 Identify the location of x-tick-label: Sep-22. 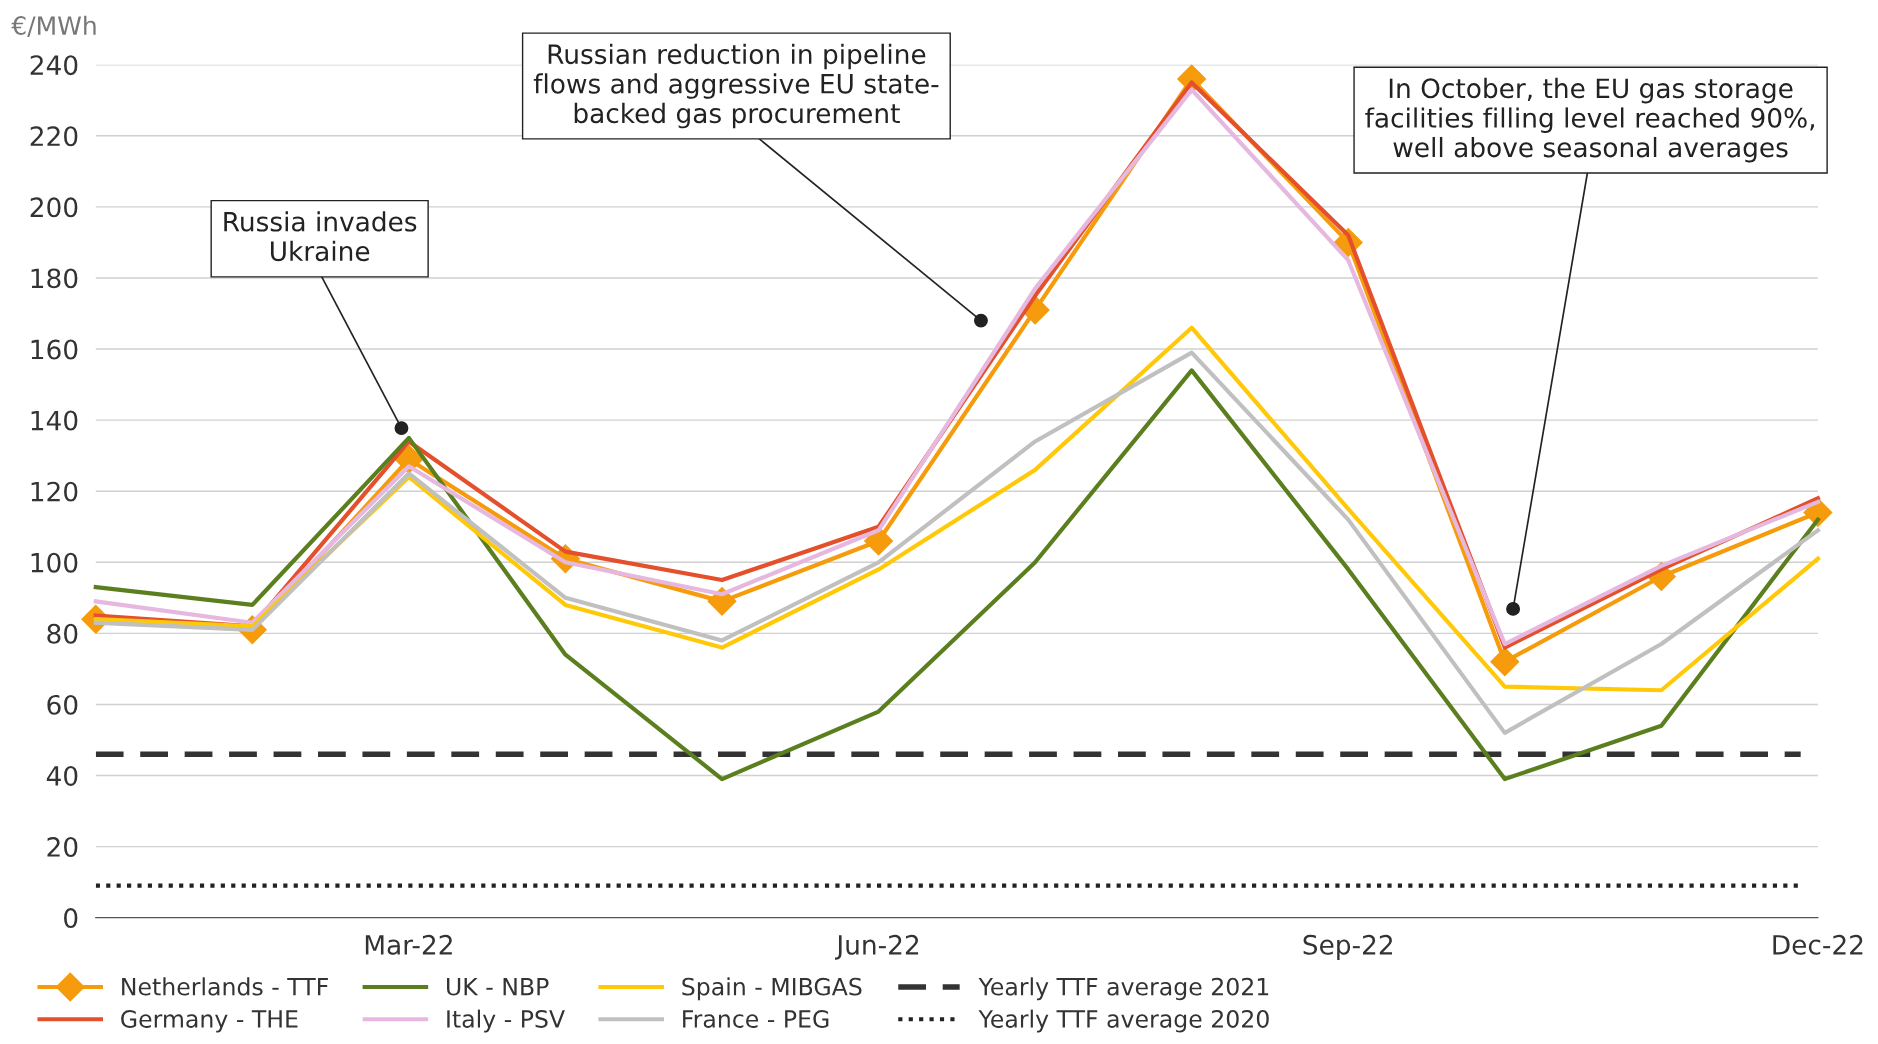
(1348, 947).